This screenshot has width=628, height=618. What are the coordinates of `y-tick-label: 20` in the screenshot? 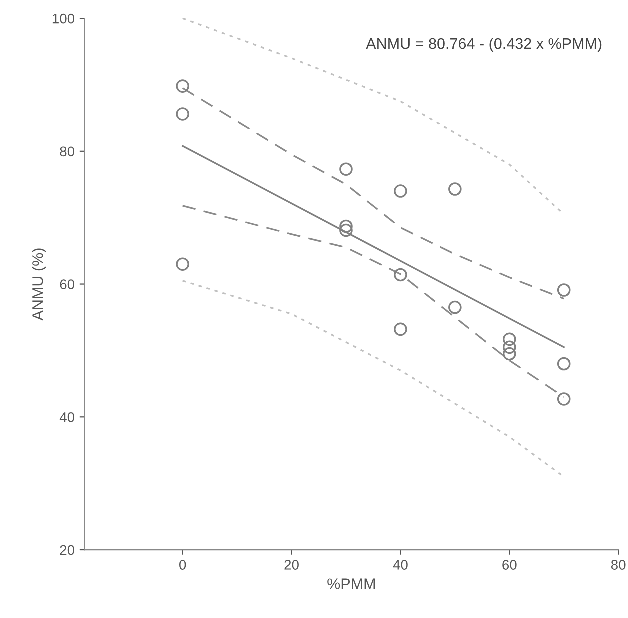 It's located at (67, 550).